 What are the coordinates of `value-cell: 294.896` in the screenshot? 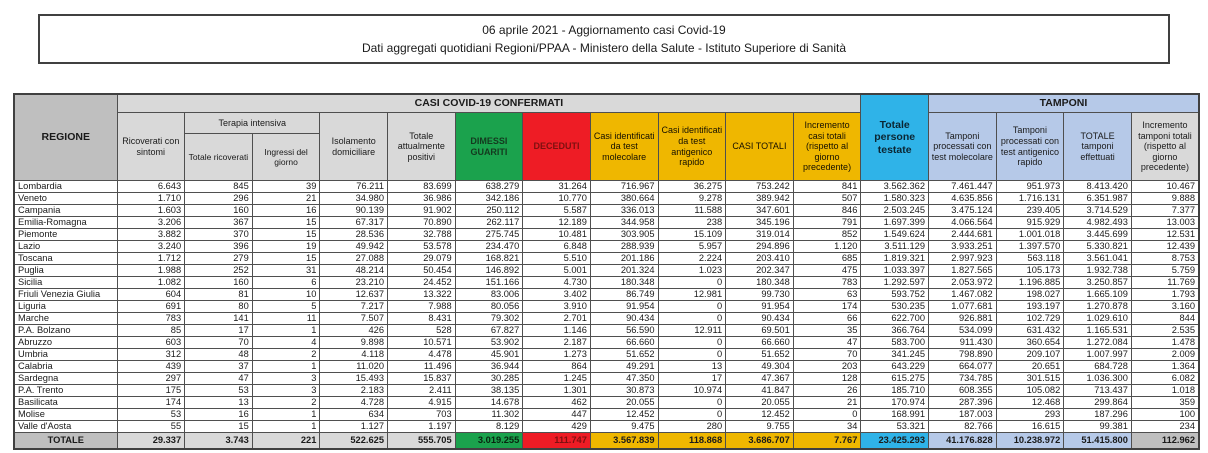 It's located at (759, 246).